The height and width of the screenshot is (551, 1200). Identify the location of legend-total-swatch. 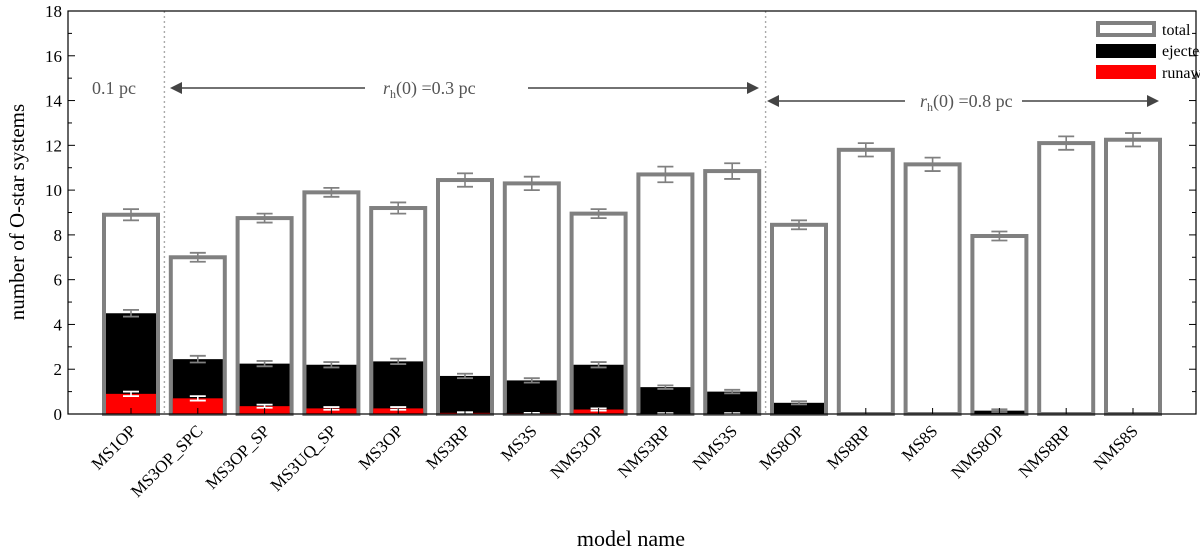
(1126, 29).